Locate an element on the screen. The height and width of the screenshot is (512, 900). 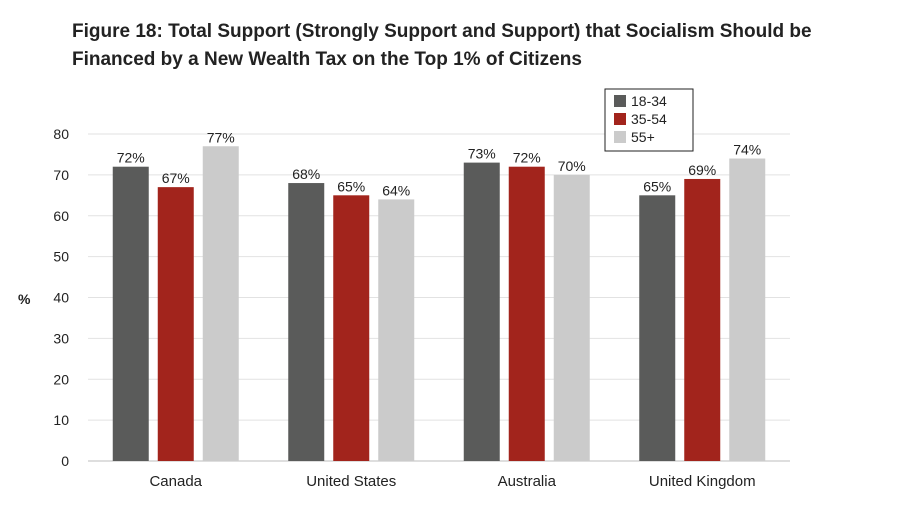
legend-label: 18-34 is located at coordinates (649, 101).